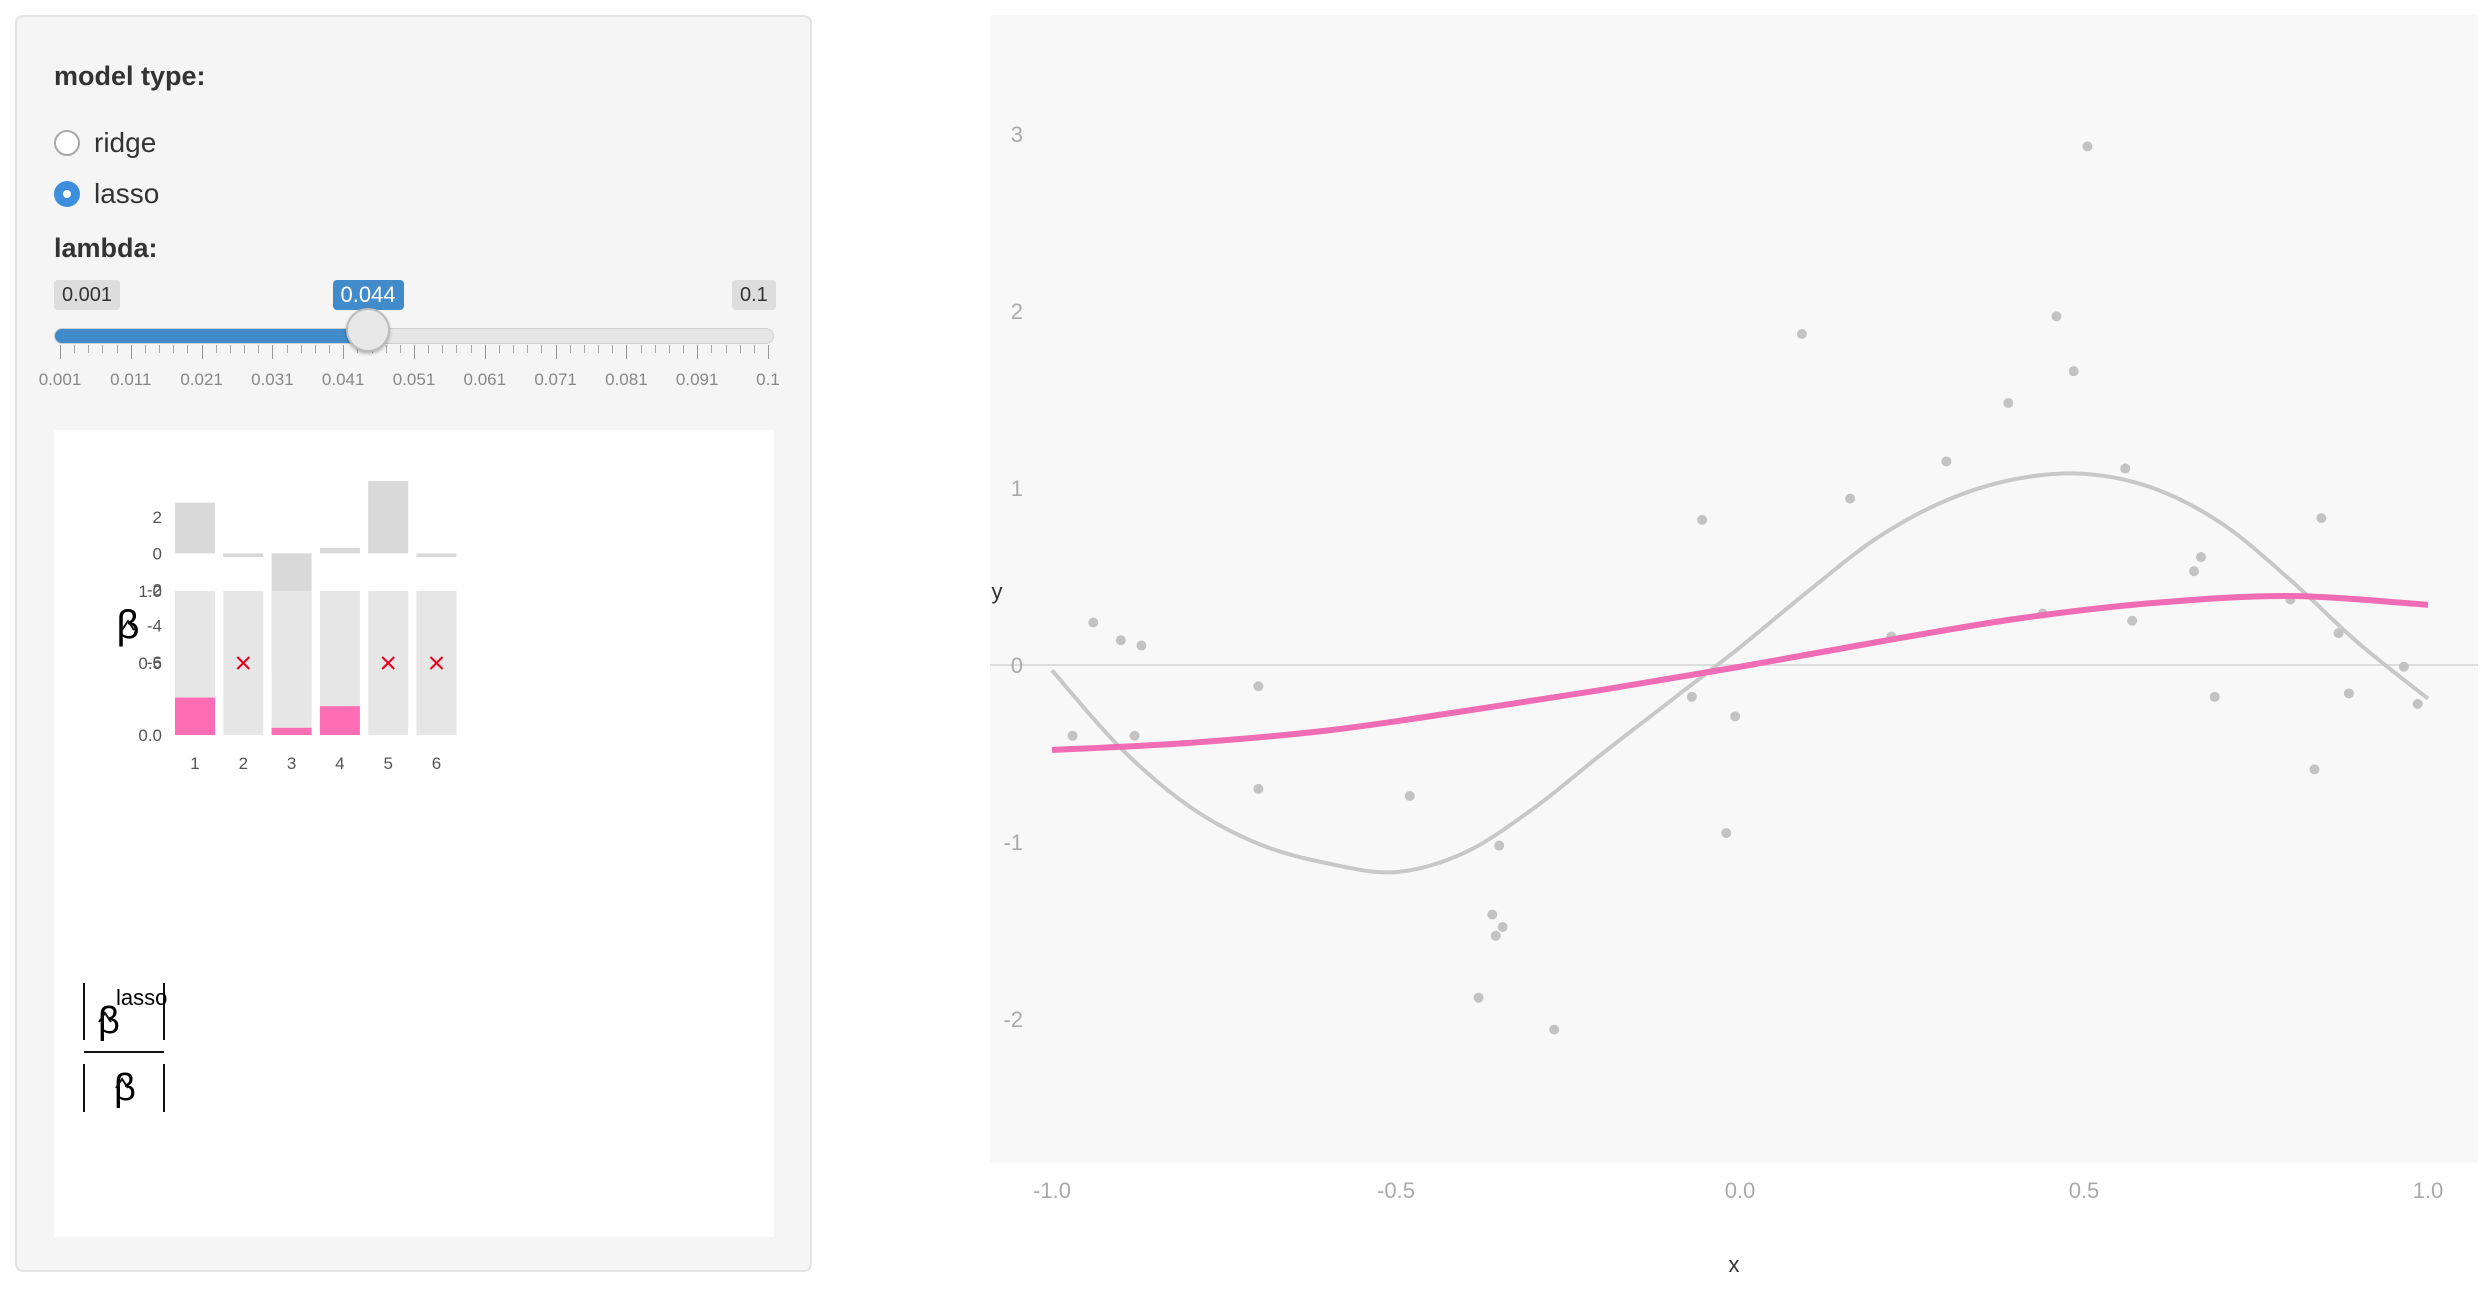 Image resolution: width=2488 pixels, height=1289 pixels. What do you see at coordinates (1013, 1019) in the screenshot?
I see `y-tick-label: -2` at bounding box center [1013, 1019].